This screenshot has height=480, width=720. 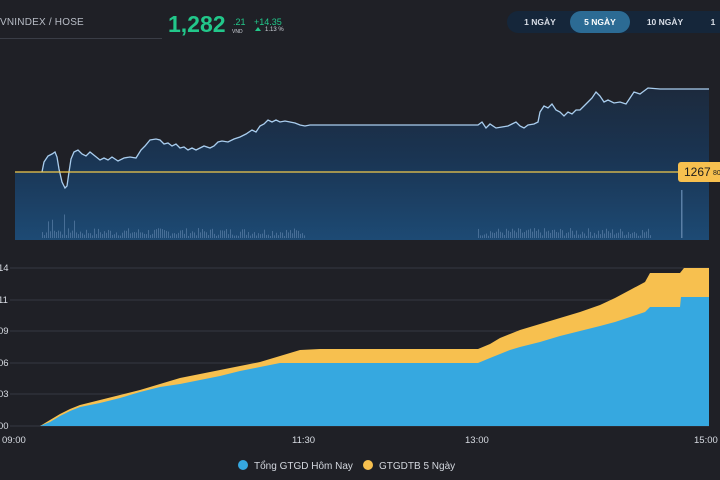 I want to click on legend-item-avg5: GTGDTB 5 Ngày, so click(x=409, y=466).